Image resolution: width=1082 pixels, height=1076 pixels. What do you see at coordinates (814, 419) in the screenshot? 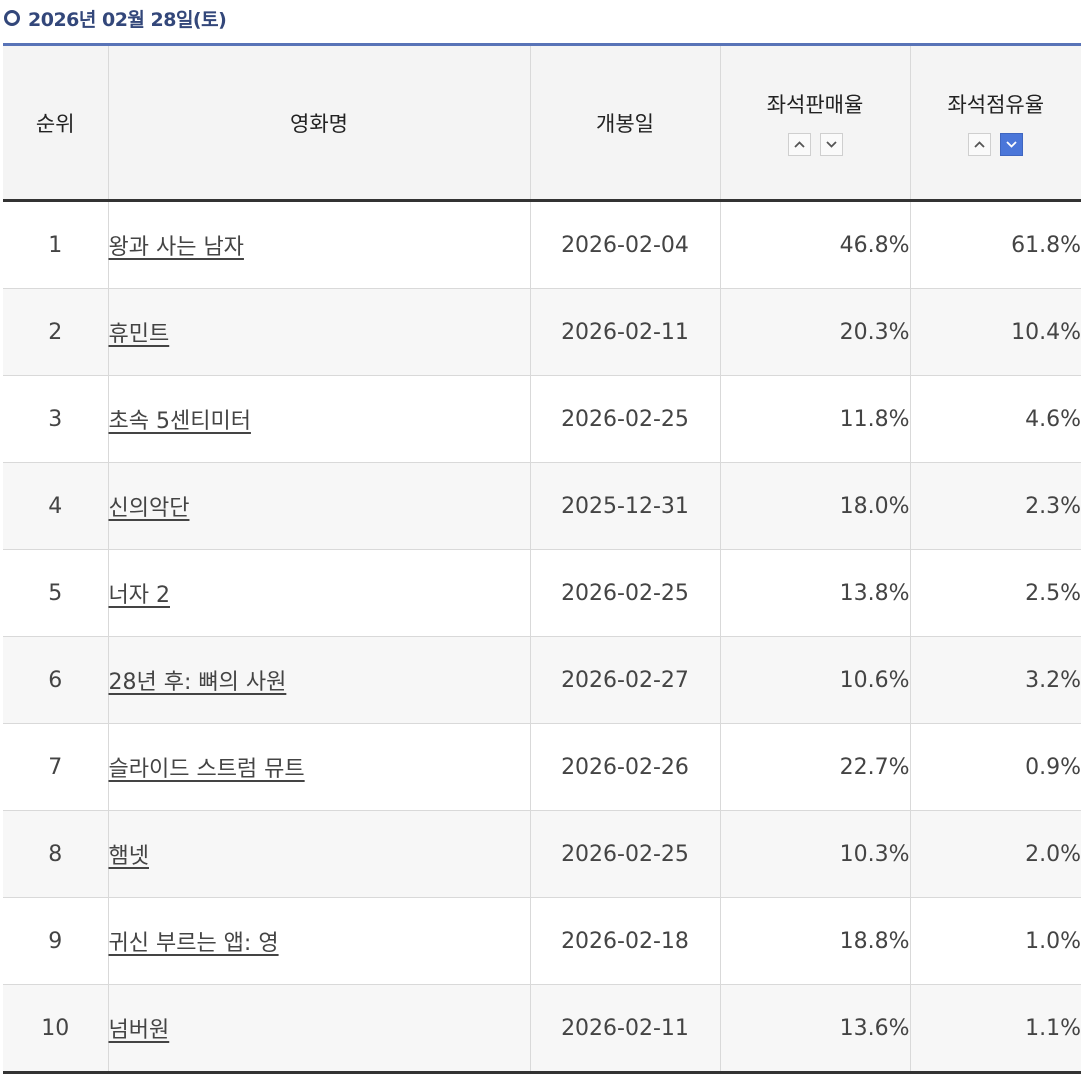
I see `sales-rate-cell: 11.8%` at bounding box center [814, 419].